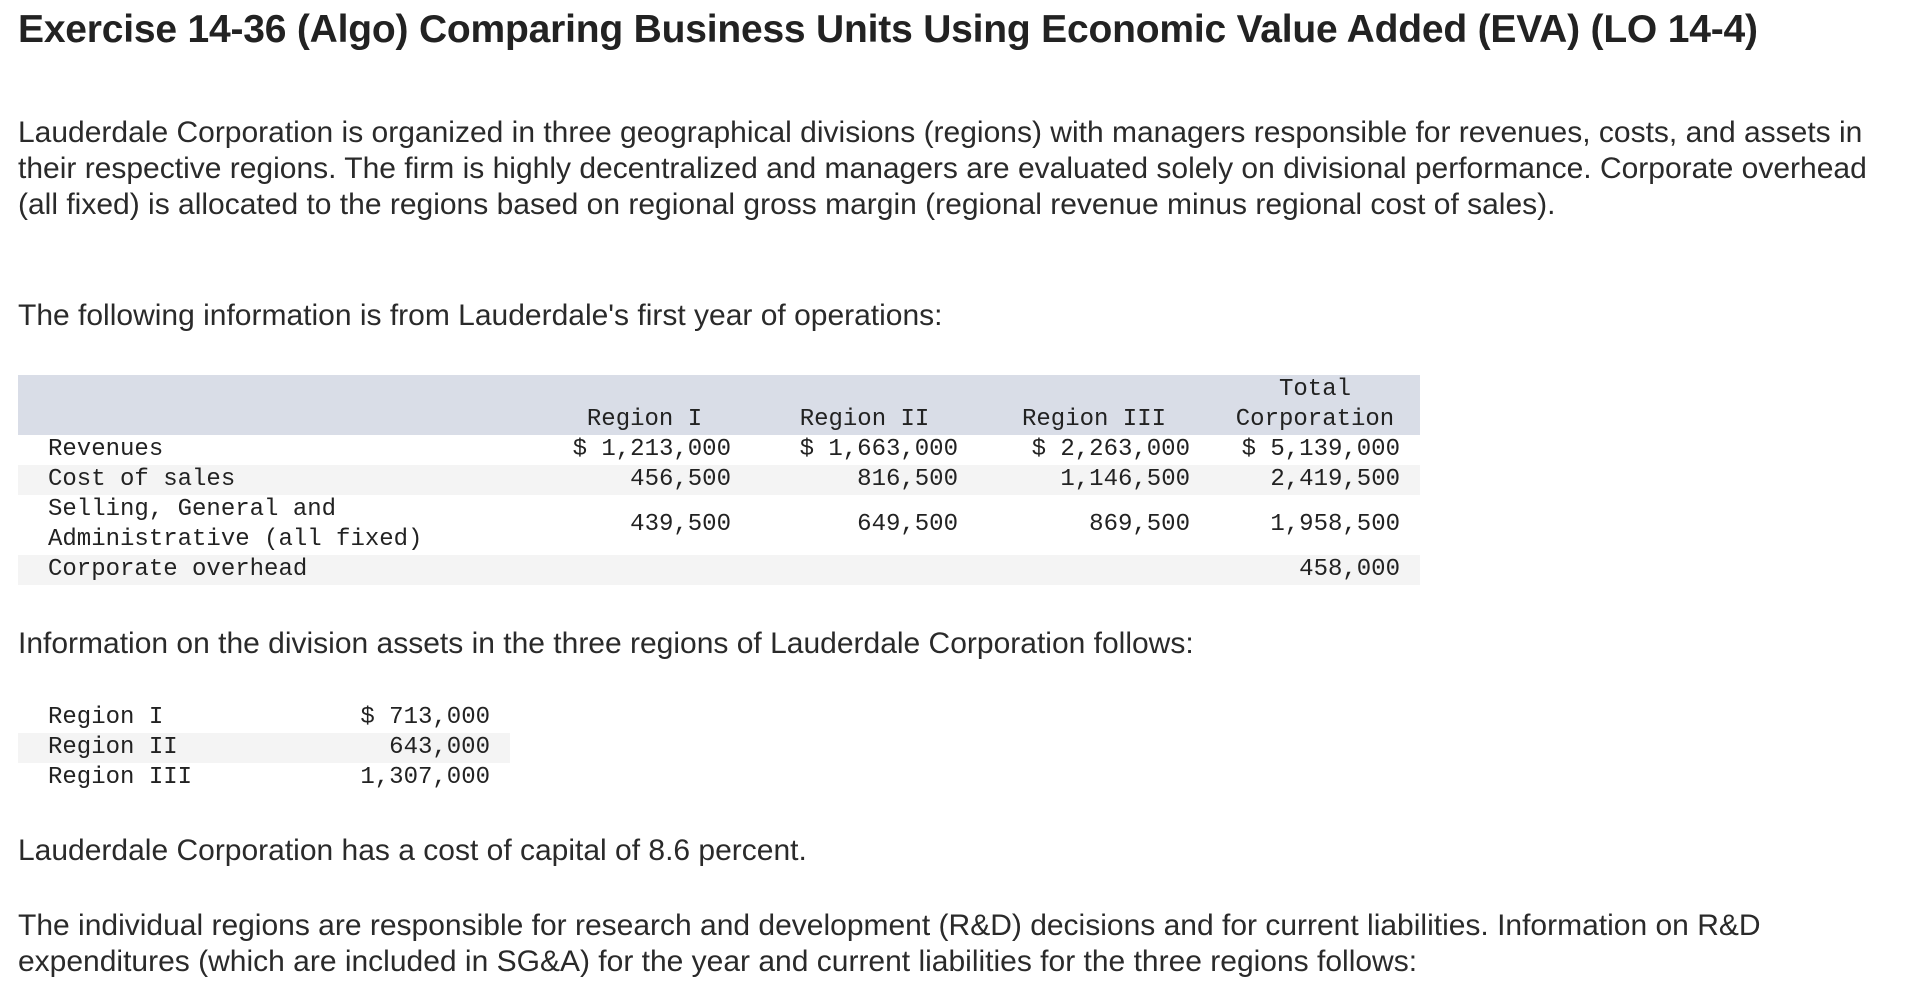  What do you see at coordinates (264, 718) in the screenshot?
I see `table-row-asset-region-1: Region I $ 713,000` at bounding box center [264, 718].